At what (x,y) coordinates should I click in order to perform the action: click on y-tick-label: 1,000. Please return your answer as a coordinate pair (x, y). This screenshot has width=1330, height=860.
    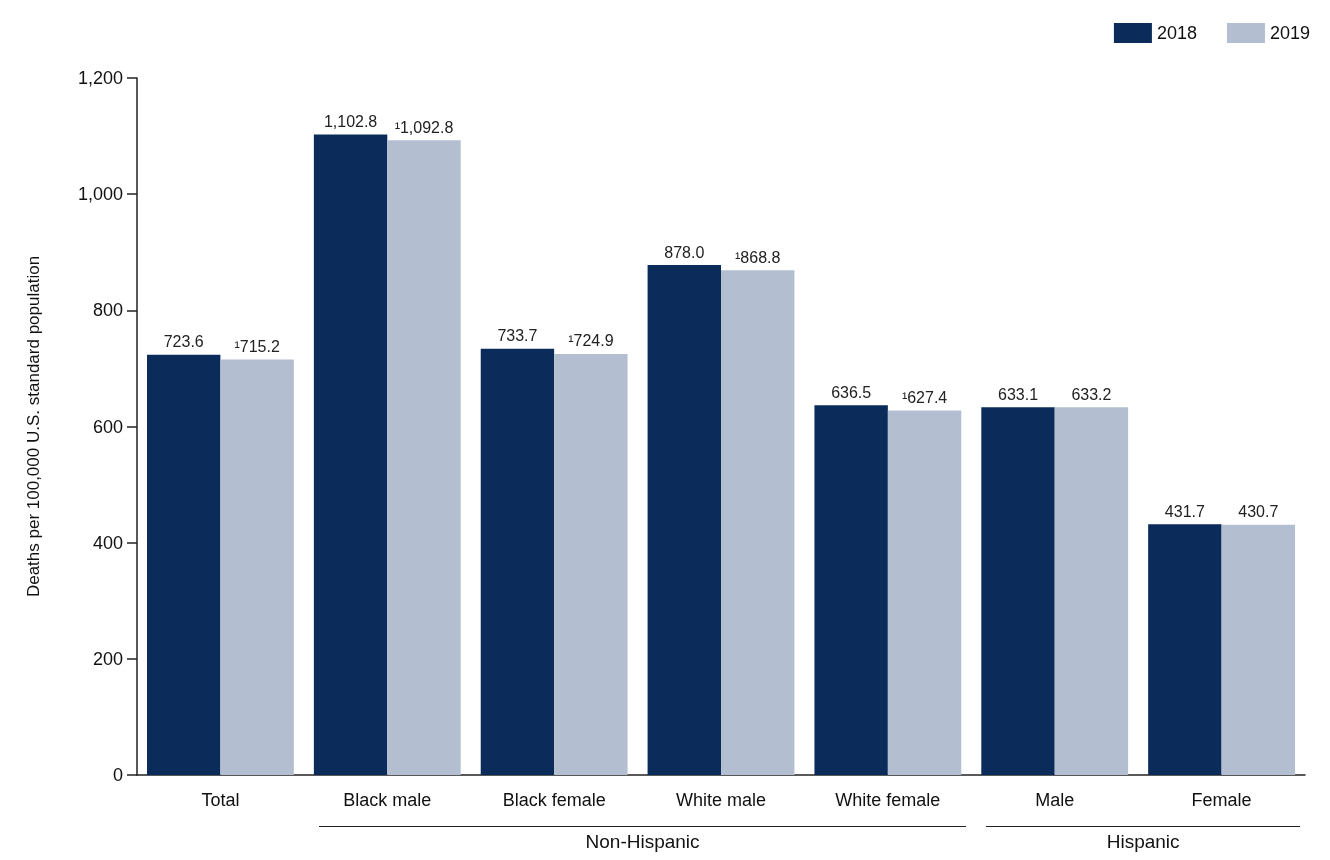
    Looking at the image, I should click on (100, 194).